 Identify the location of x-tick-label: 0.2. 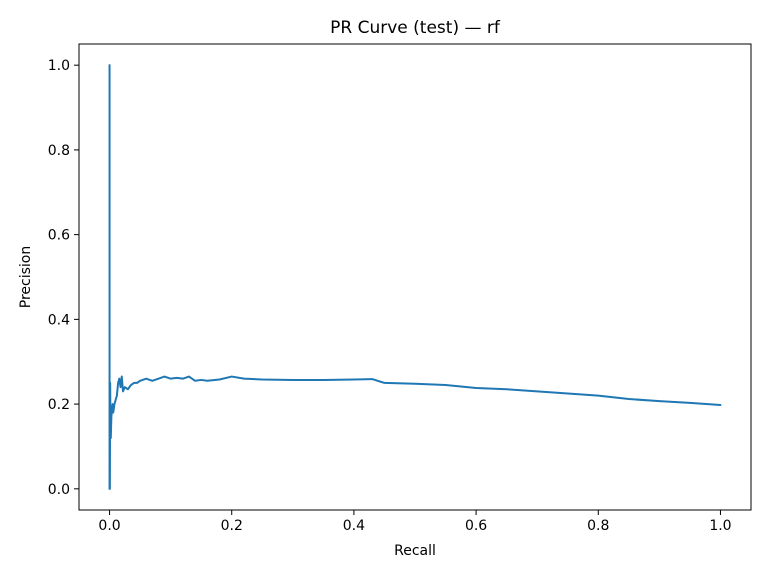
(232, 526).